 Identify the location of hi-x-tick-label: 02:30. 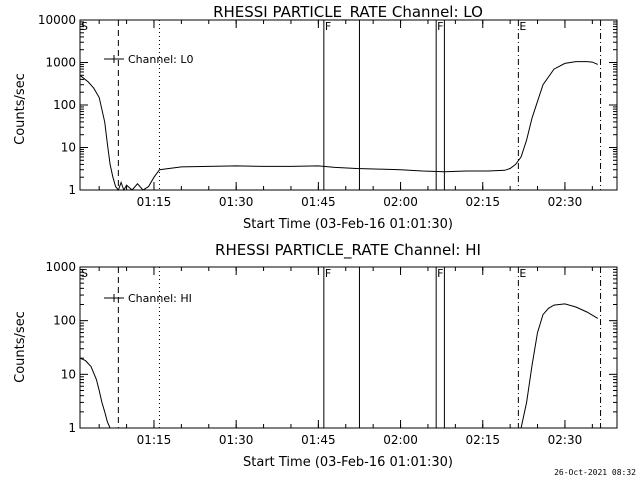
(565, 440).